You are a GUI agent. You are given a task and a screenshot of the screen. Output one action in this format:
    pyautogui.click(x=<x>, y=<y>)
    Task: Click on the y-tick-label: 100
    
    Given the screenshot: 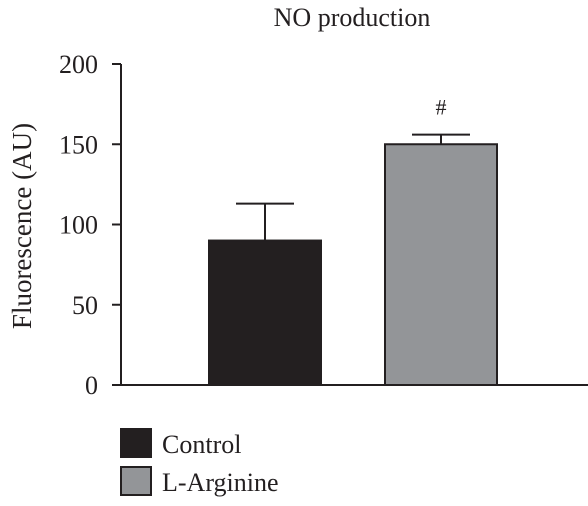 What is the action you would take?
    pyautogui.click(x=78, y=225)
    